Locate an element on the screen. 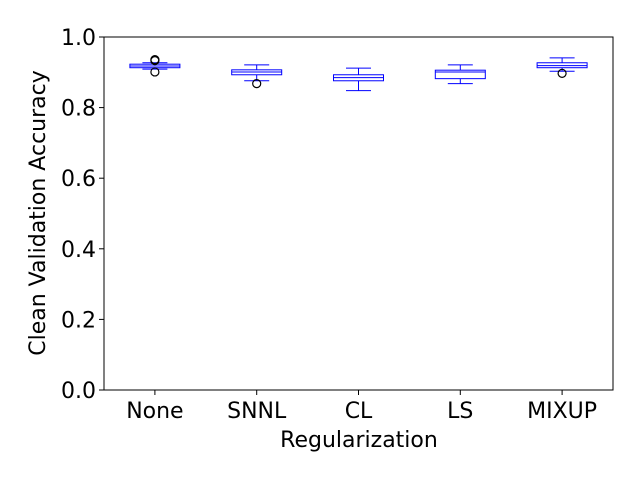  x-tick-label: CL is located at coordinates (359, 411).